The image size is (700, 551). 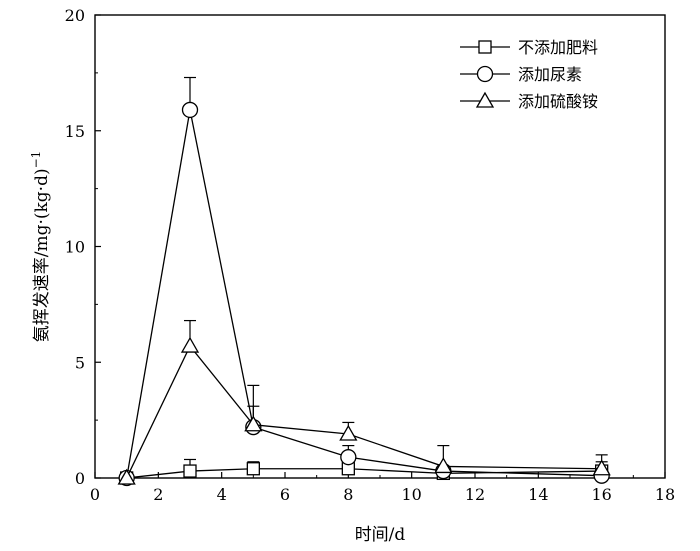 I want to click on y-axis-title: 氨挥发速率/mg·(kg·d)−1, so click(x=40, y=247).